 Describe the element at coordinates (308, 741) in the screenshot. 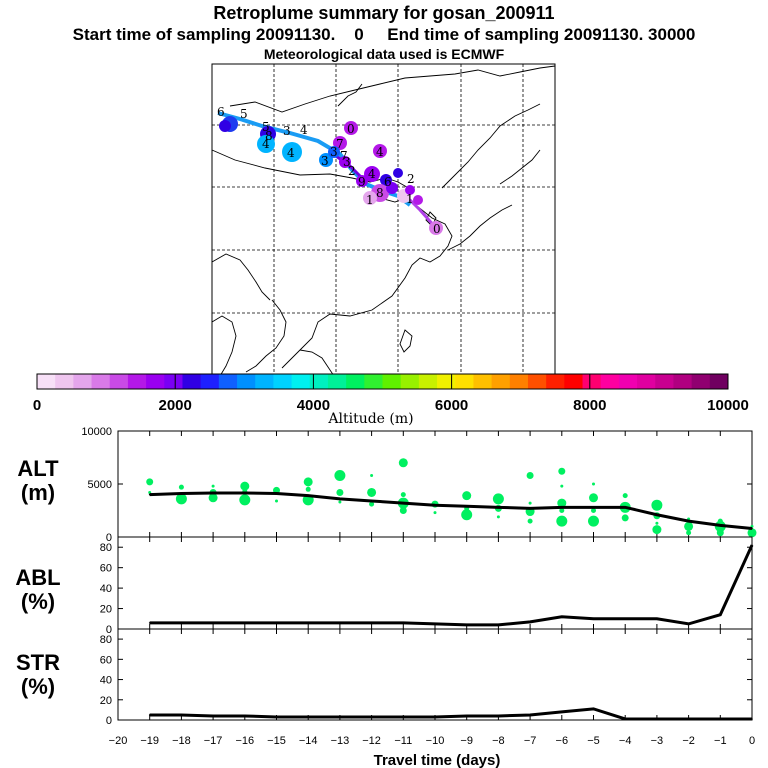

I see `x-tick-label: −14` at that location.